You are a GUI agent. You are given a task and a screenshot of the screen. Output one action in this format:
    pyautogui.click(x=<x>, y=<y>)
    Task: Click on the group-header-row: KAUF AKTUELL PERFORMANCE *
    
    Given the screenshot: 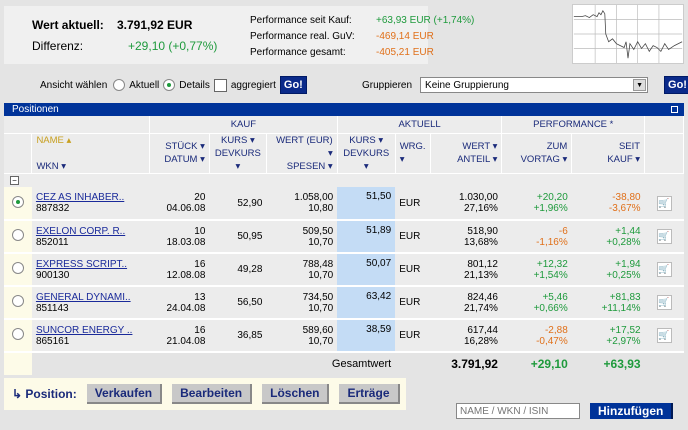 What is the action you would take?
    pyautogui.click(x=344, y=125)
    